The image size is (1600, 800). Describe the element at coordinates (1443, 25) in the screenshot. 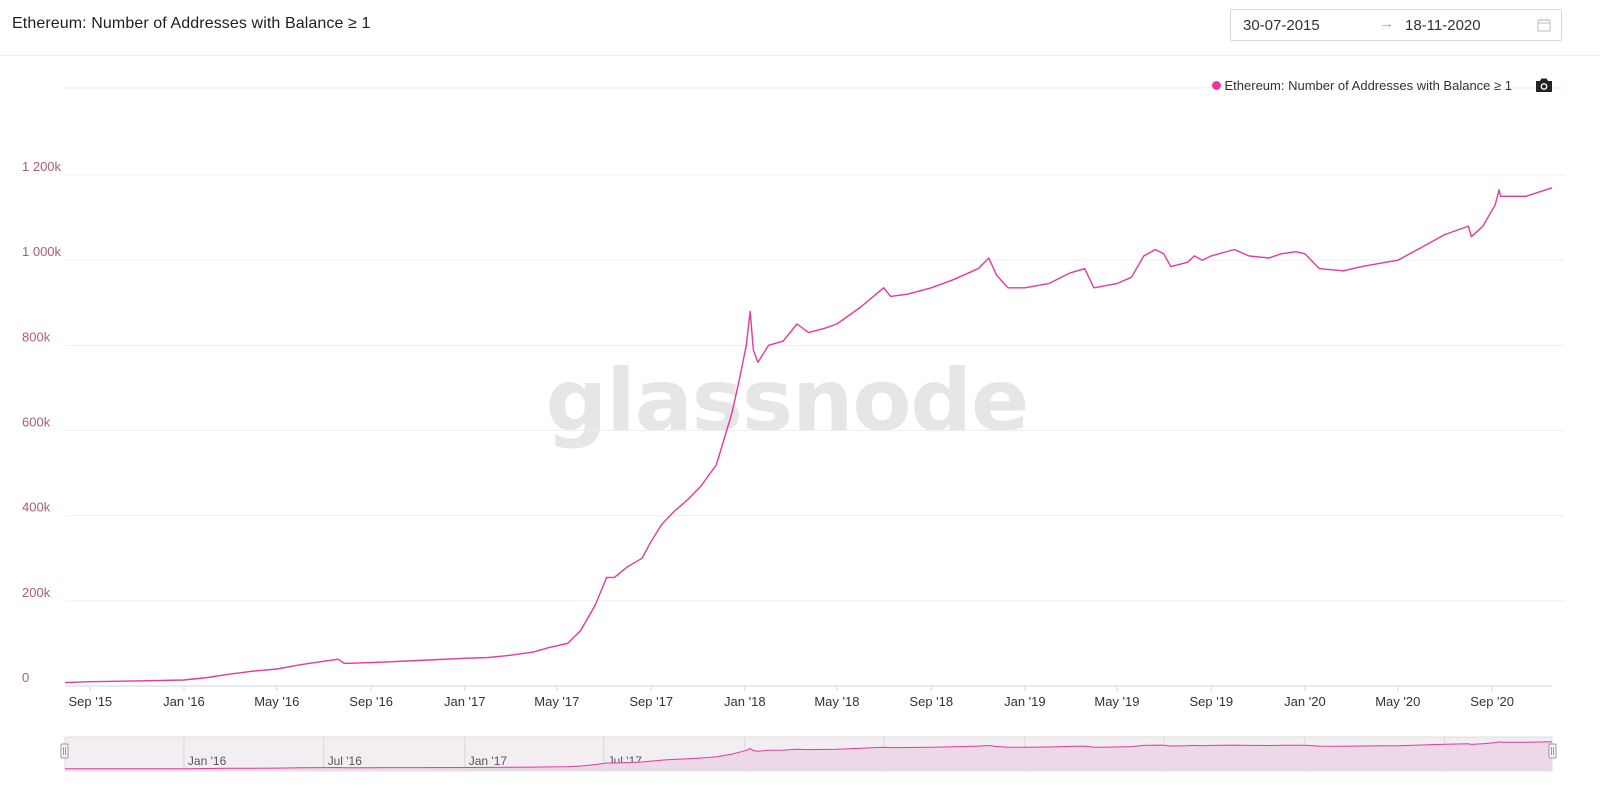

I see `date-end-input: 18-11-2020` at that location.